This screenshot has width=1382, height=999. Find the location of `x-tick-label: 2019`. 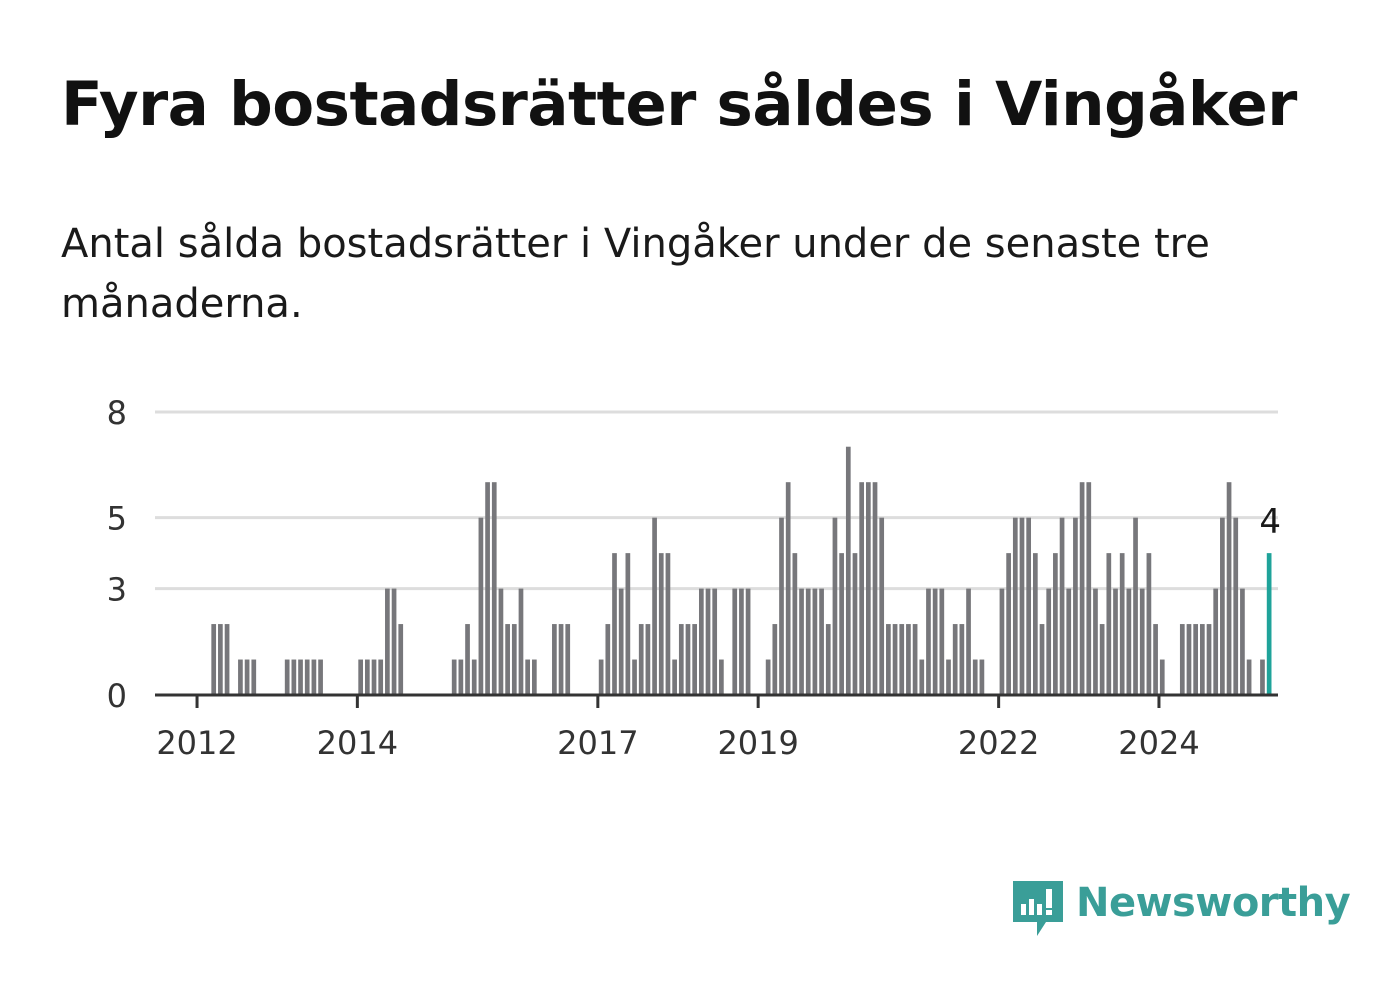

x-tick-label: 2019 is located at coordinates (757, 743).